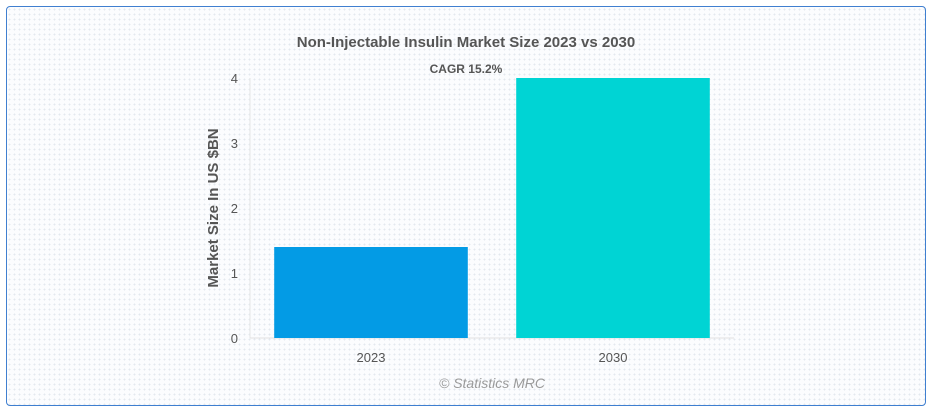  Describe the element at coordinates (213, 207) in the screenshot. I see `y-axis-label: Market Size In US $BN` at that location.